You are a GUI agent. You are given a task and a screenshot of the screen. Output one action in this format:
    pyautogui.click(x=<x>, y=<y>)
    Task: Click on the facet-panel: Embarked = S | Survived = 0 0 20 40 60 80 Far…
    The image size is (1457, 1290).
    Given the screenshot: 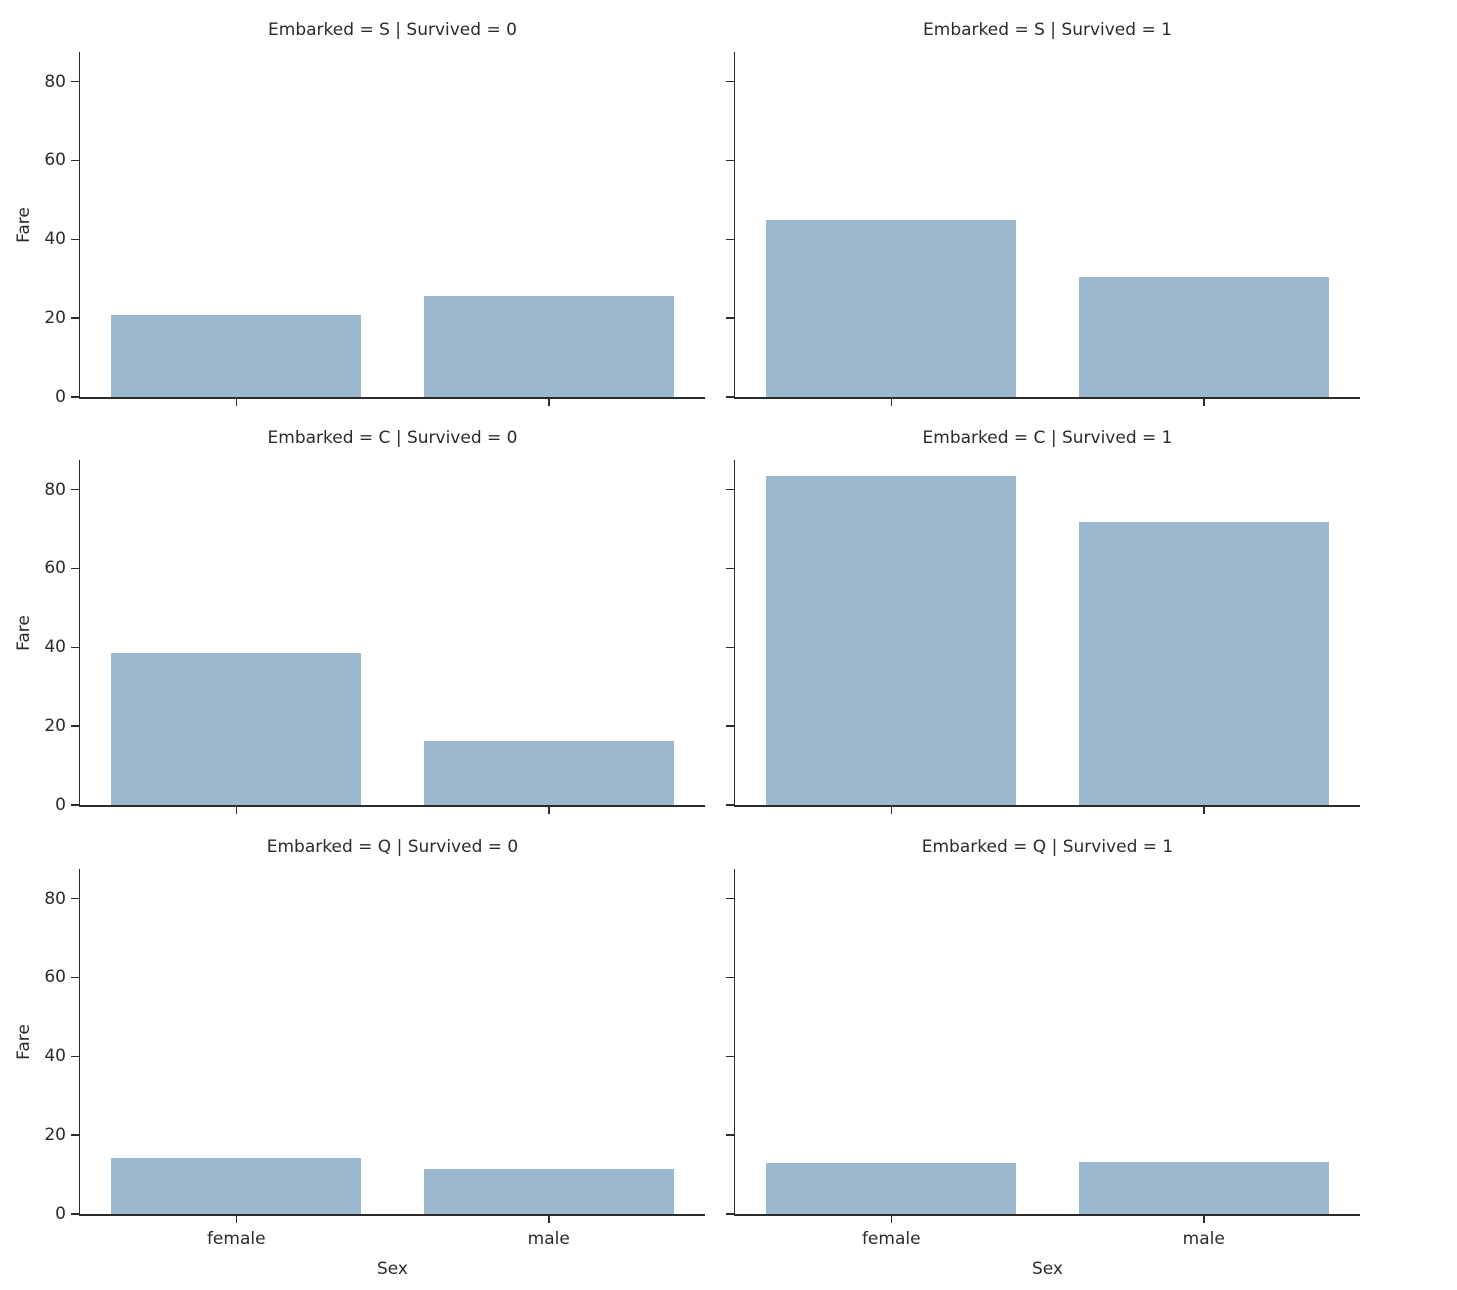 What is the action you would take?
    pyautogui.click(x=359, y=213)
    